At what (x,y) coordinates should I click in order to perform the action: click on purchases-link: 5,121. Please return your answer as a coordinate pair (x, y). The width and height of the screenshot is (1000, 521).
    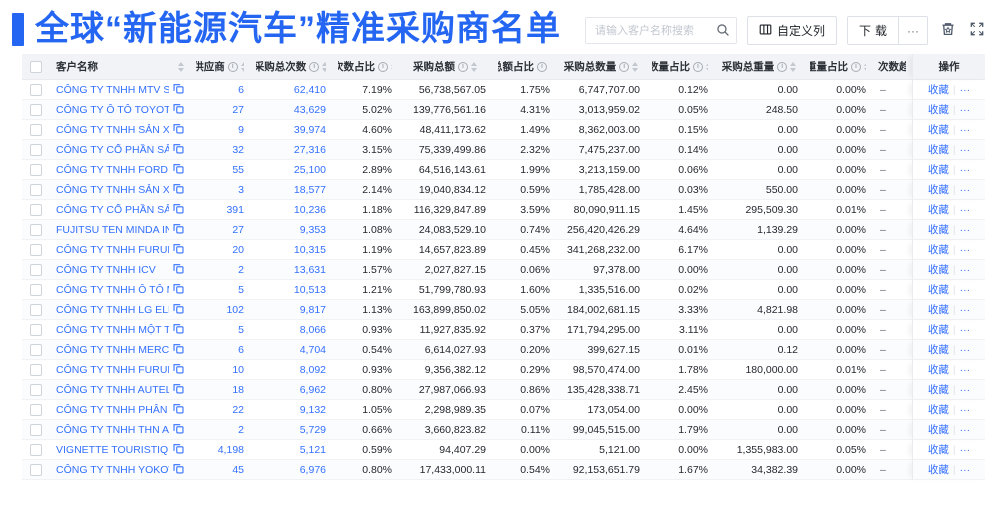
    Looking at the image, I should click on (312, 449).